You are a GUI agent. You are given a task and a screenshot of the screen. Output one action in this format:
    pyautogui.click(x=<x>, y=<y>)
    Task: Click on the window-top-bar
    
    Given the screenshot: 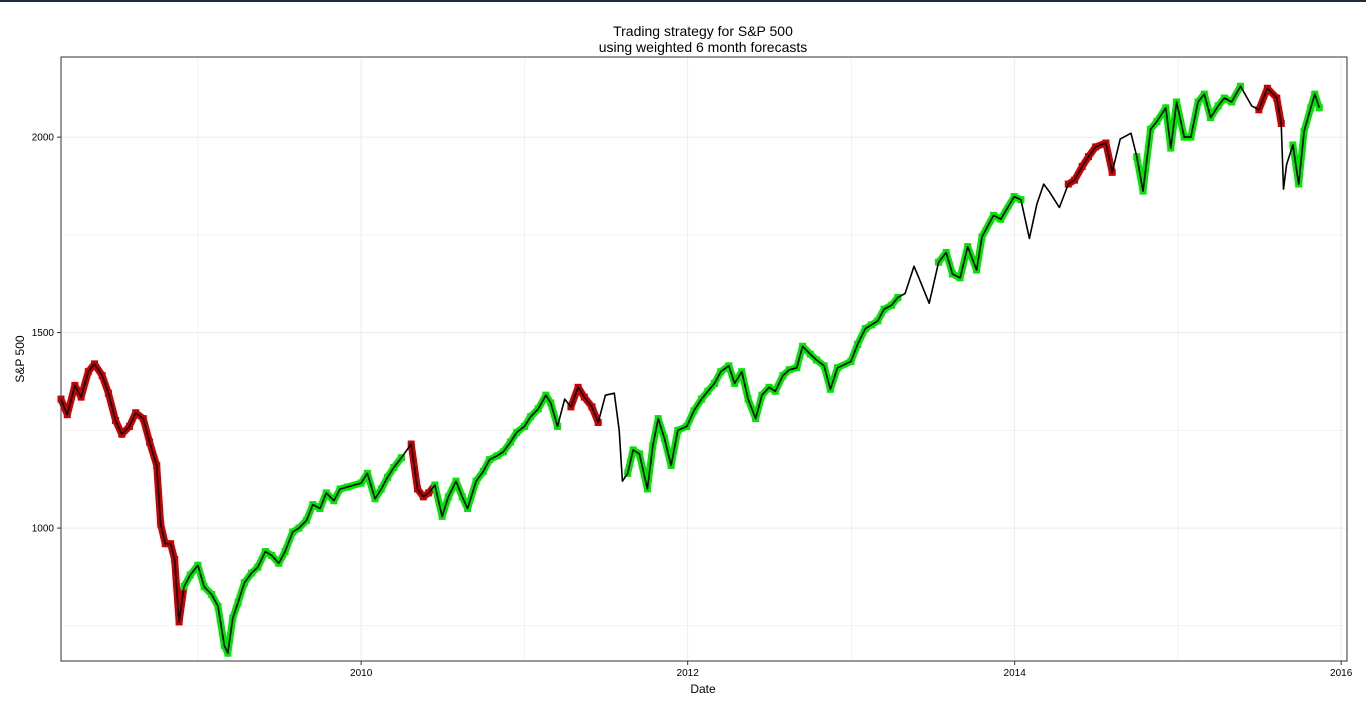 What is the action you would take?
    pyautogui.click(x=683, y=1)
    